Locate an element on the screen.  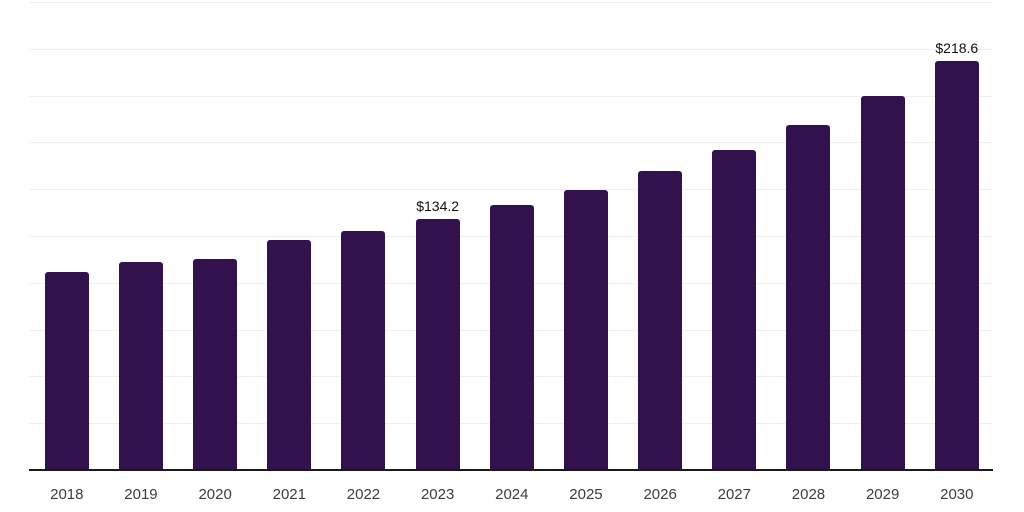
x-tick-label-2023: 2023 is located at coordinates (437, 494).